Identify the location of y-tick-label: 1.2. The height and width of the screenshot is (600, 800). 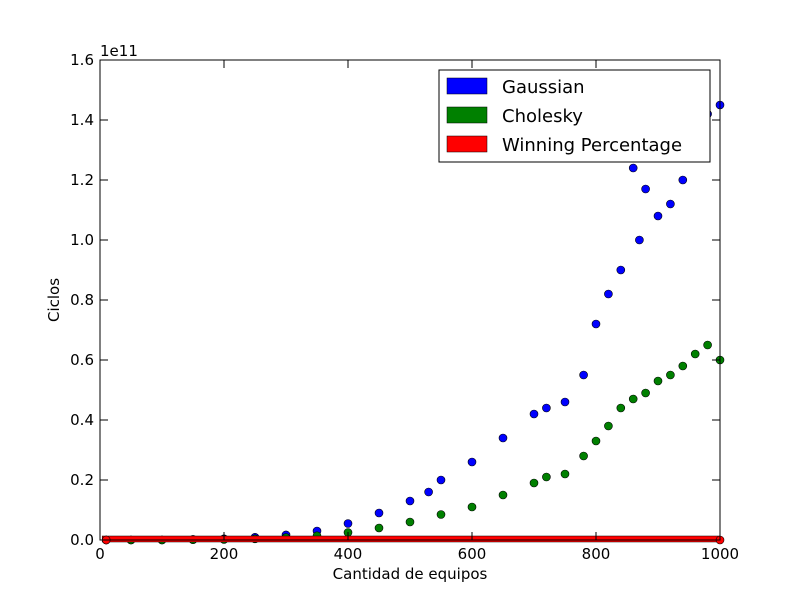
(82, 180).